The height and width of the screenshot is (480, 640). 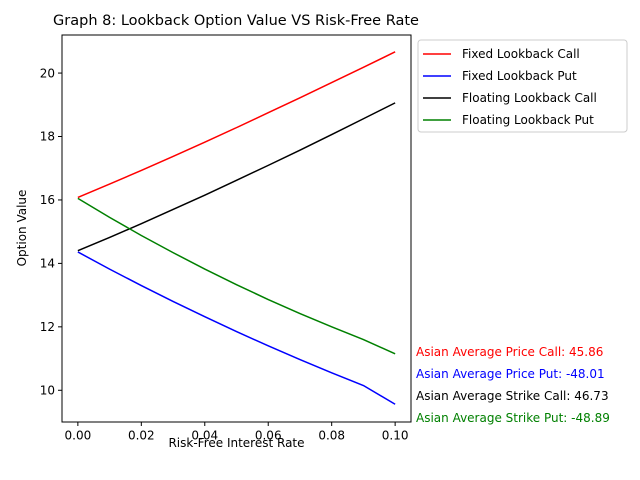 I want to click on y-axis: 10 12 14 16 18 20, so click(x=51, y=231).